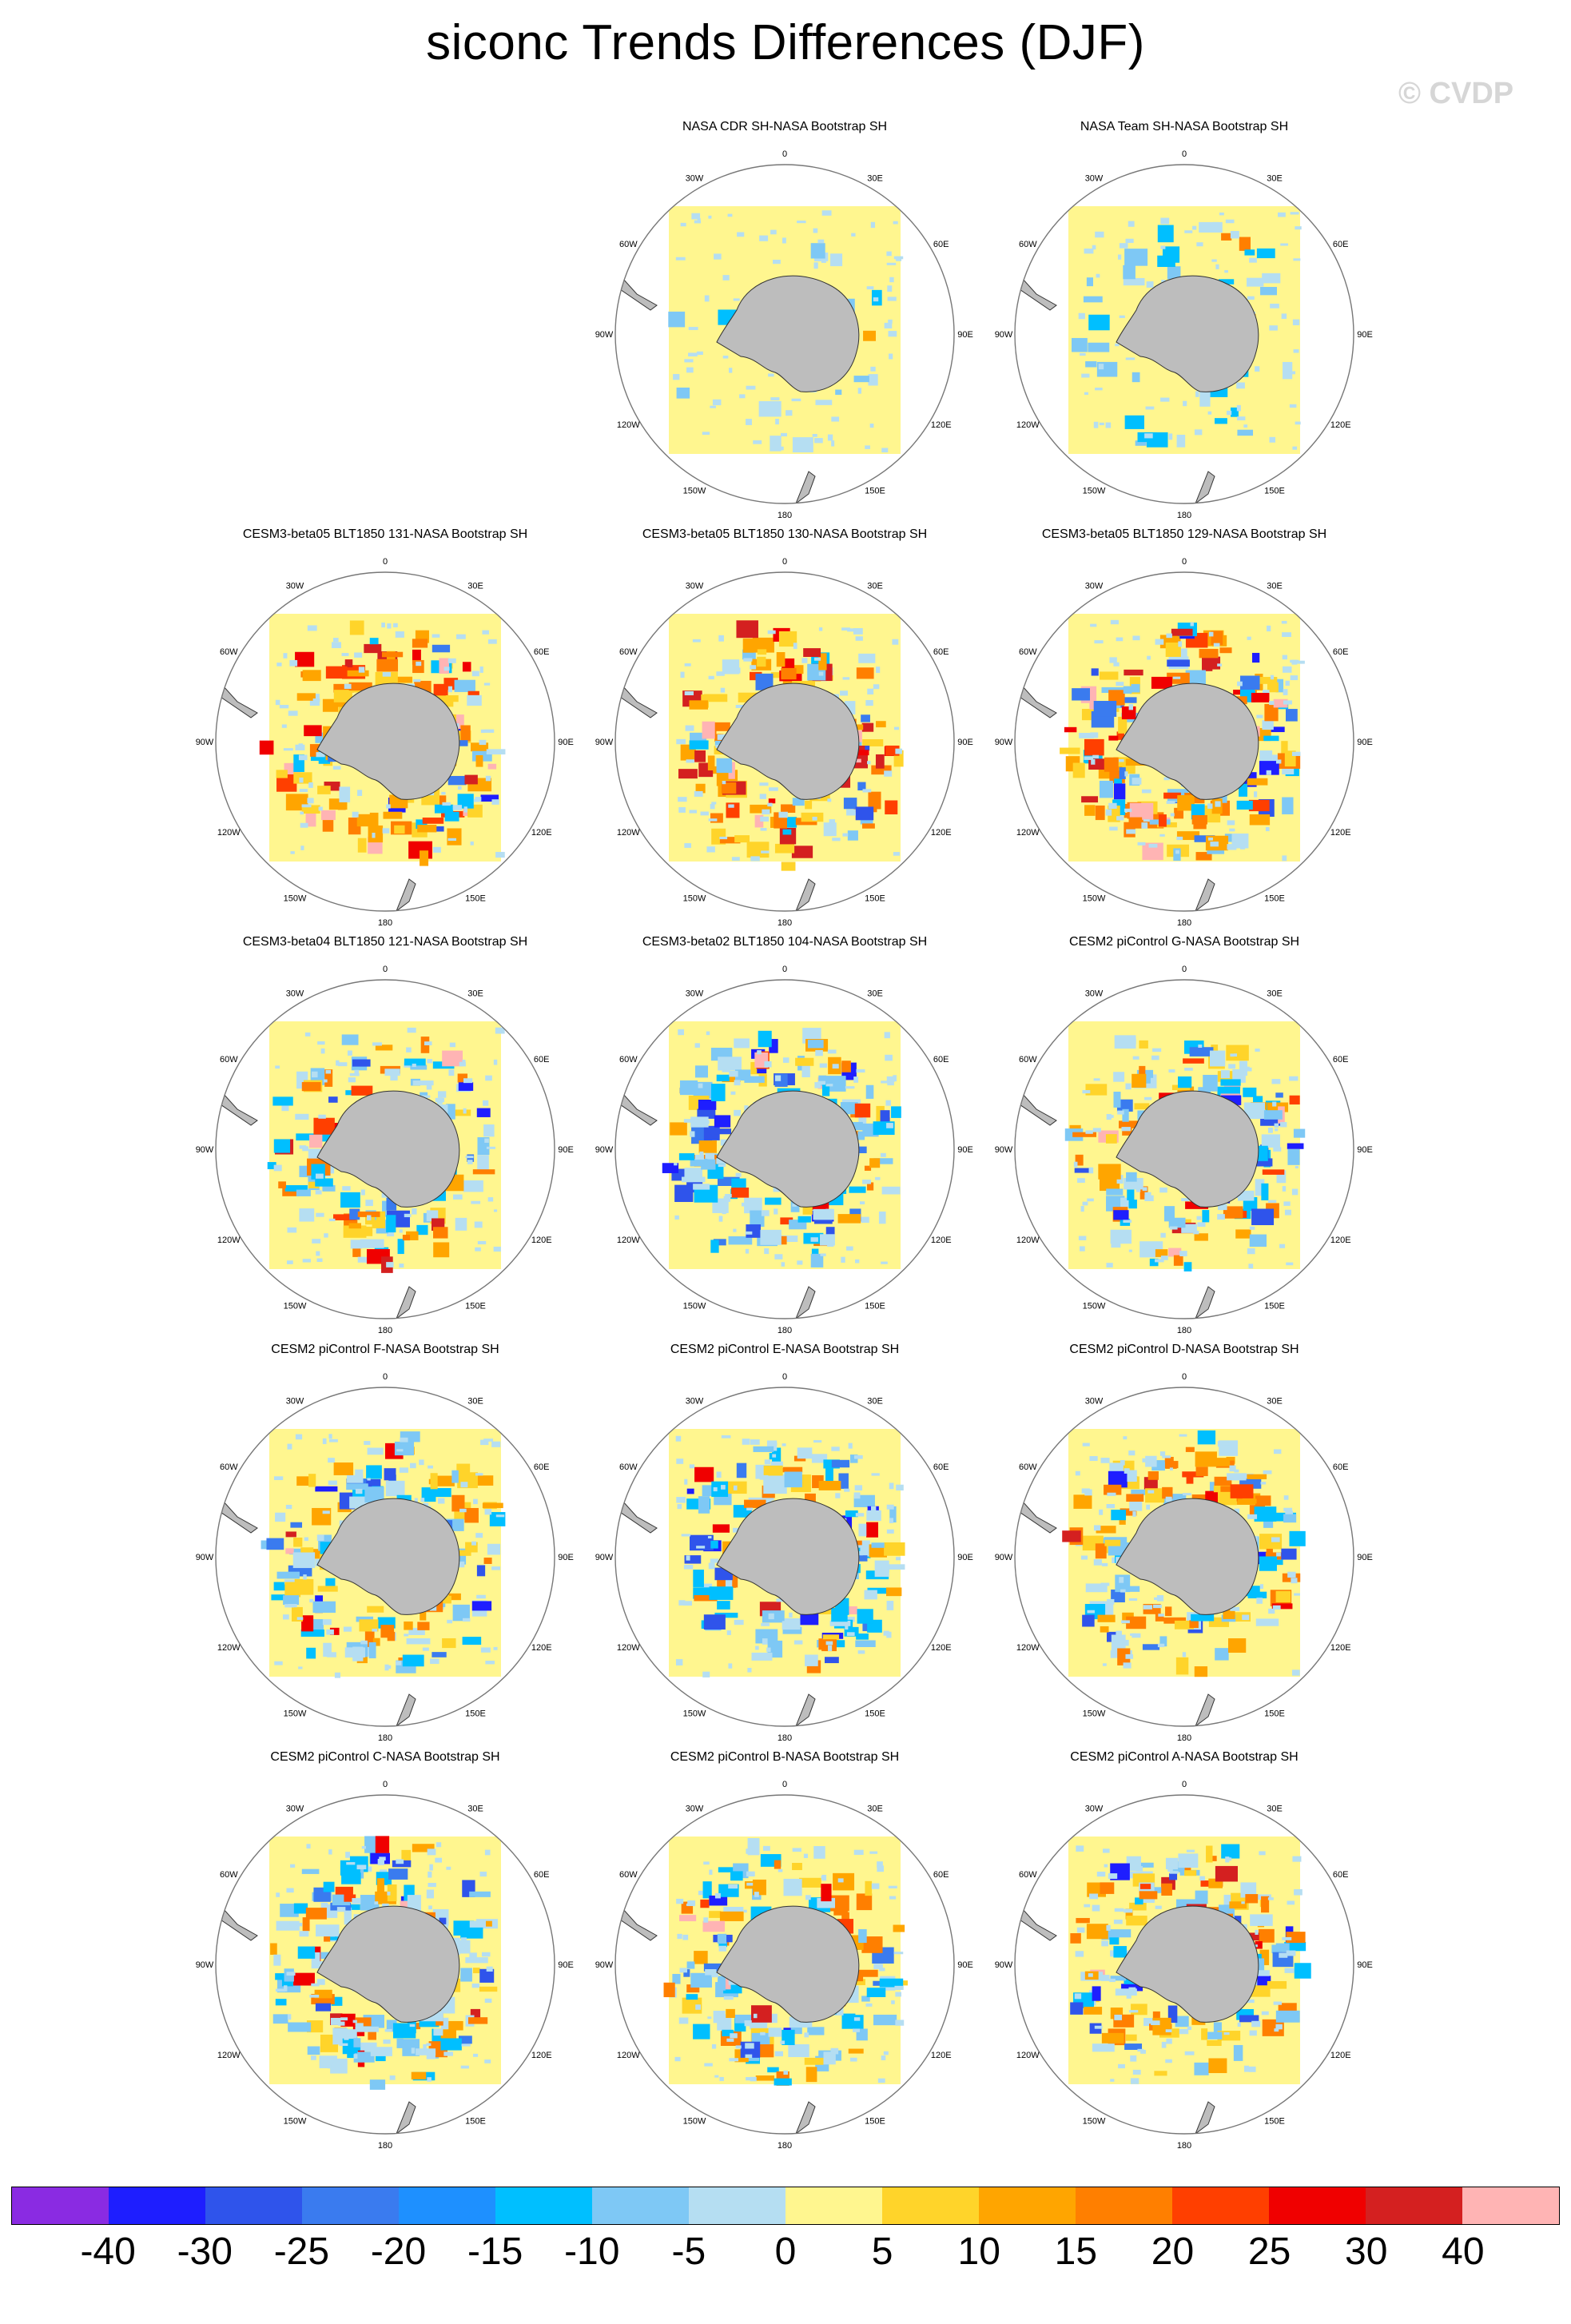 This screenshot has height=2324, width=1571. What do you see at coordinates (875, 1306) in the screenshot?
I see `longitude-label: 150E` at bounding box center [875, 1306].